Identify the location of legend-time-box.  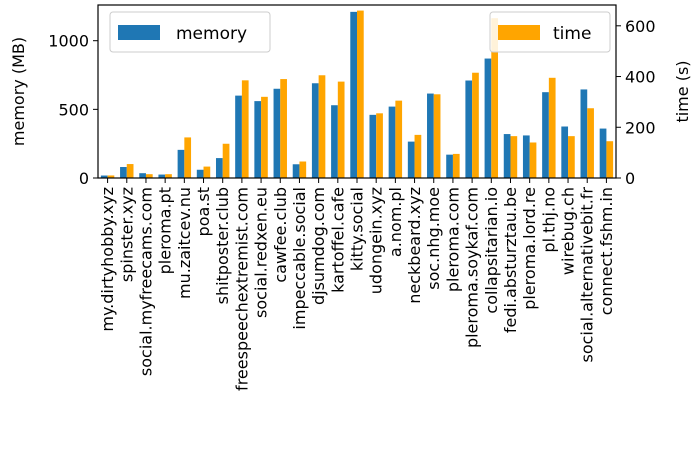
(550, 32).